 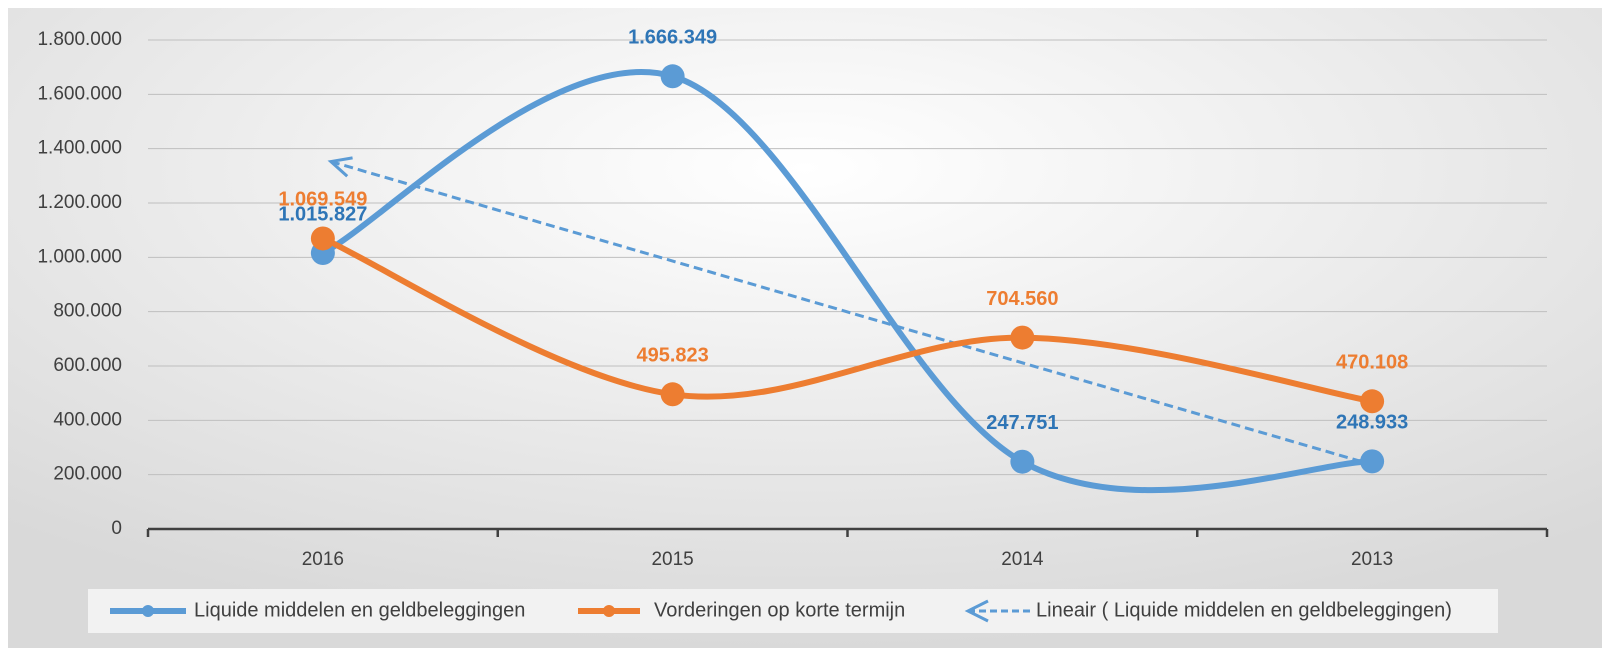 I want to click on data-label: 704.560, so click(x=1022, y=299).